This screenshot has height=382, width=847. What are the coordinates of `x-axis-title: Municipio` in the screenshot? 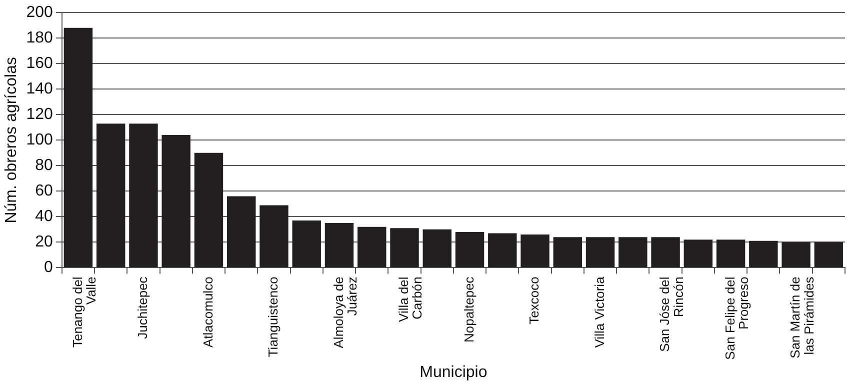 It's located at (454, 372).